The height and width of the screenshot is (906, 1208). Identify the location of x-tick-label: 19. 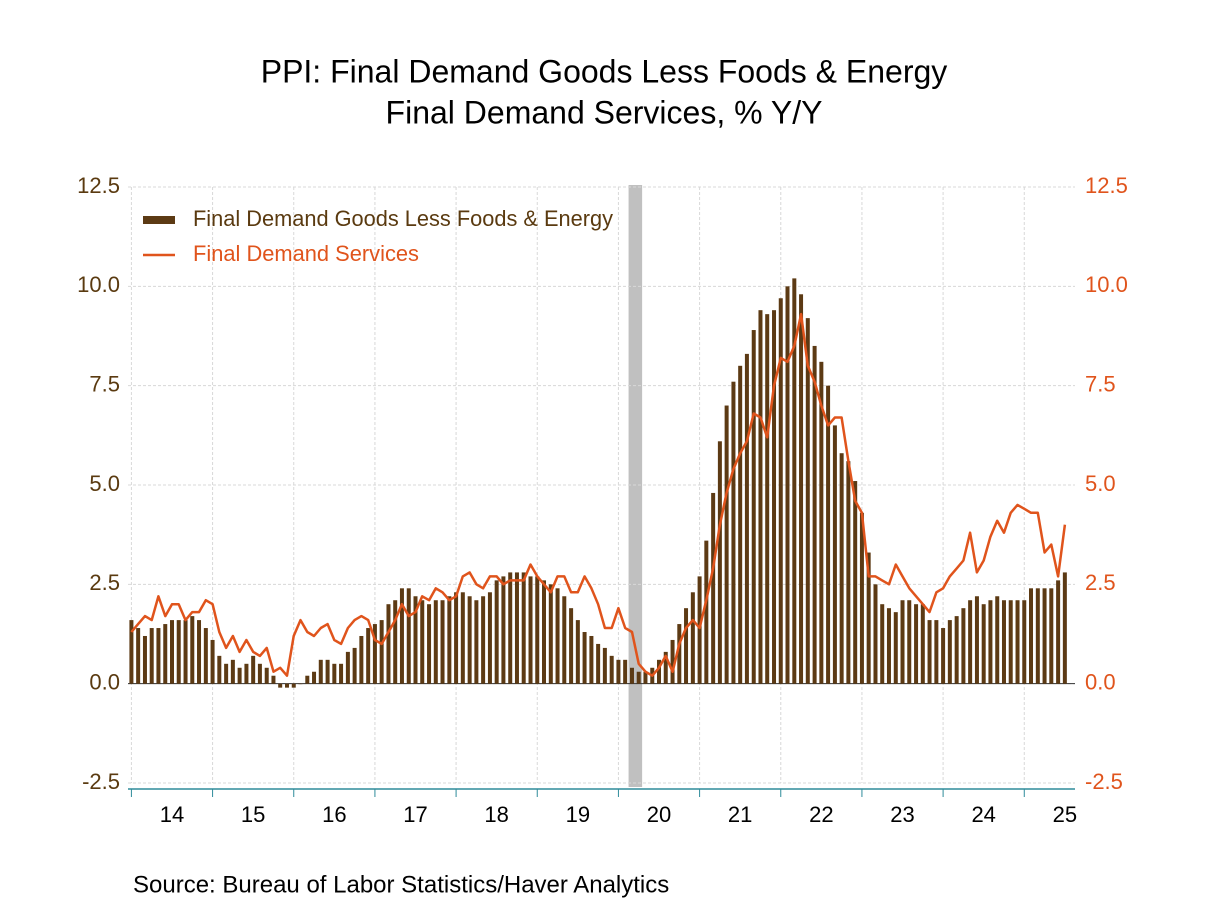
(578, 814).